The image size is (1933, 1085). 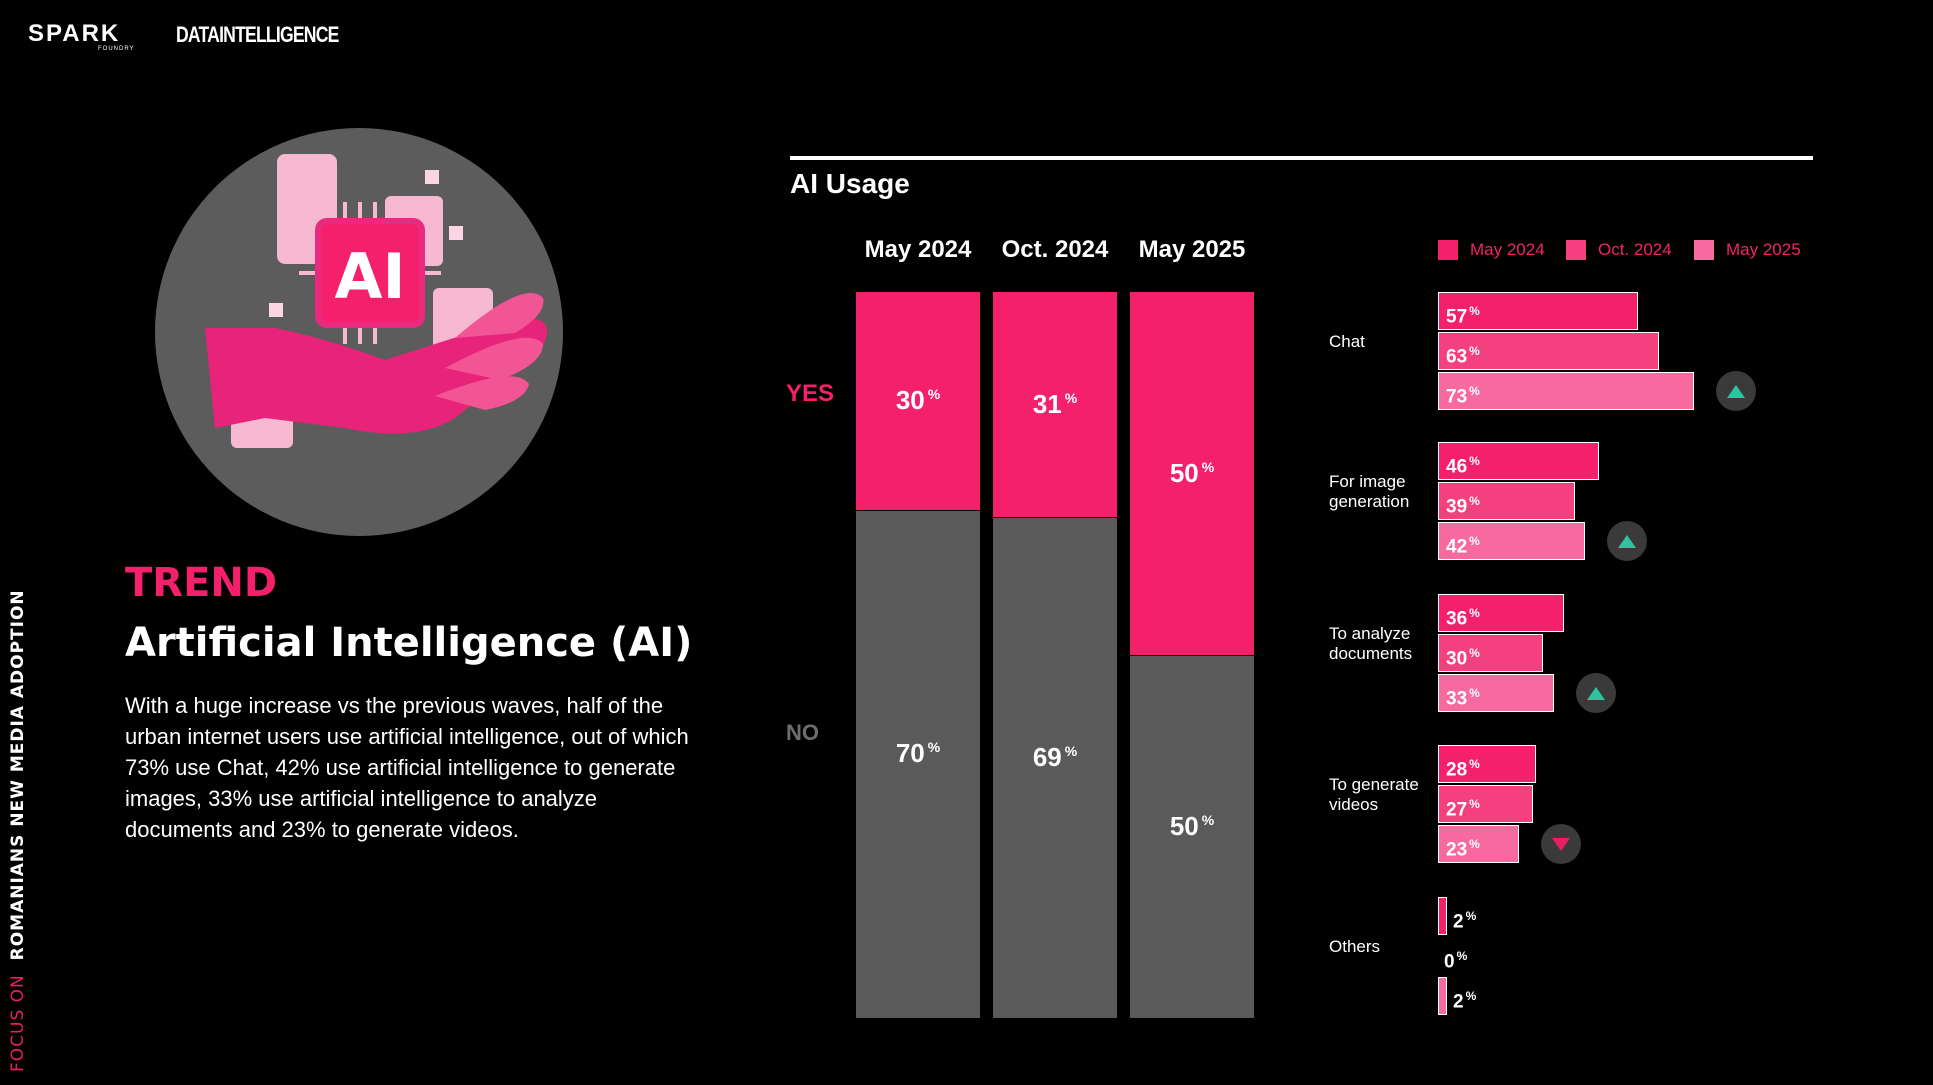 What do you see at coordinates (369, 276) in the screenshot?
I see `ai-chip-badge: AI` at bounding box center [369, 276].